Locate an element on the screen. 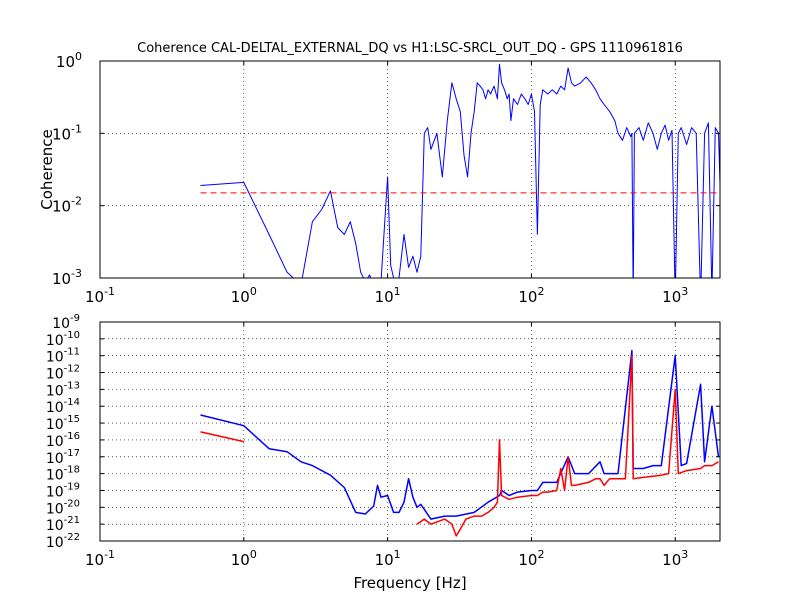 This screenshot has height=600, width=800. y-tick-label: 10⁻¹⁶ is located at coordinates (63, 440).